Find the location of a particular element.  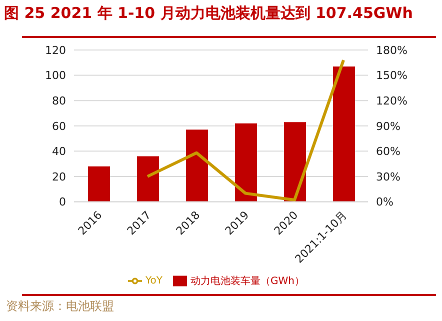

y2-tick-label: 150% is located at coordinates (392, 75).